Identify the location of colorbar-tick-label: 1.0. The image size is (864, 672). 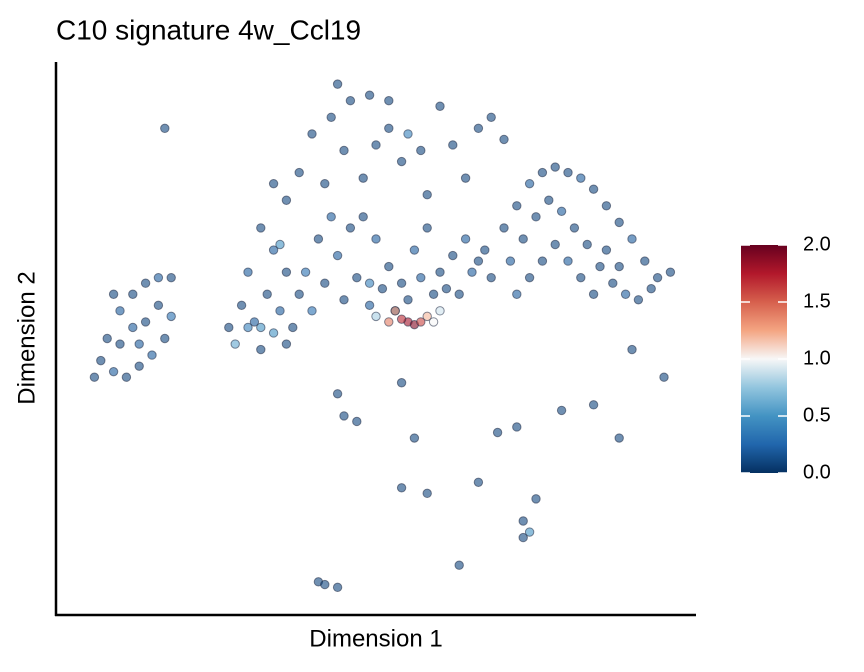
(817, 358).